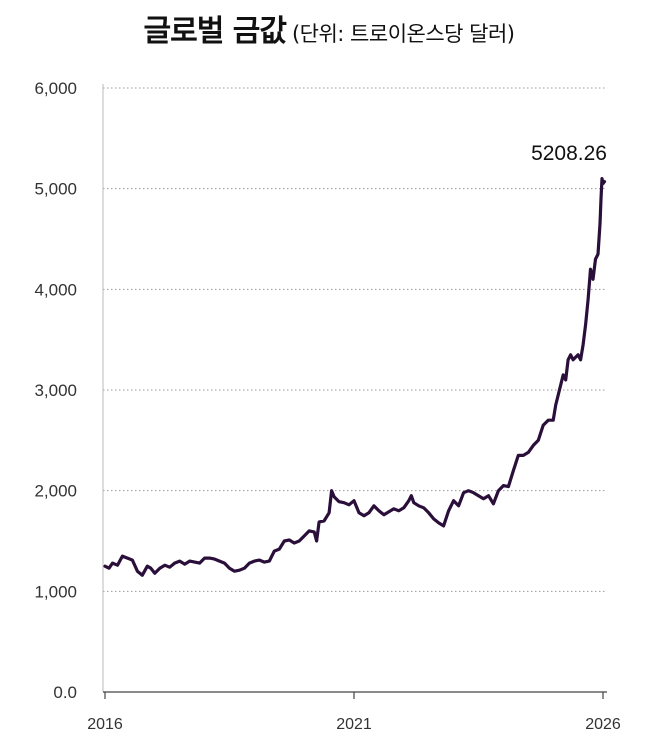 The width and height of the screenshot is (658, 754). Describe the element at coordinates (403, 34) in the screenshot. I see `chart-subtitle: (단위: 트로이온스당 달러)` at that location.